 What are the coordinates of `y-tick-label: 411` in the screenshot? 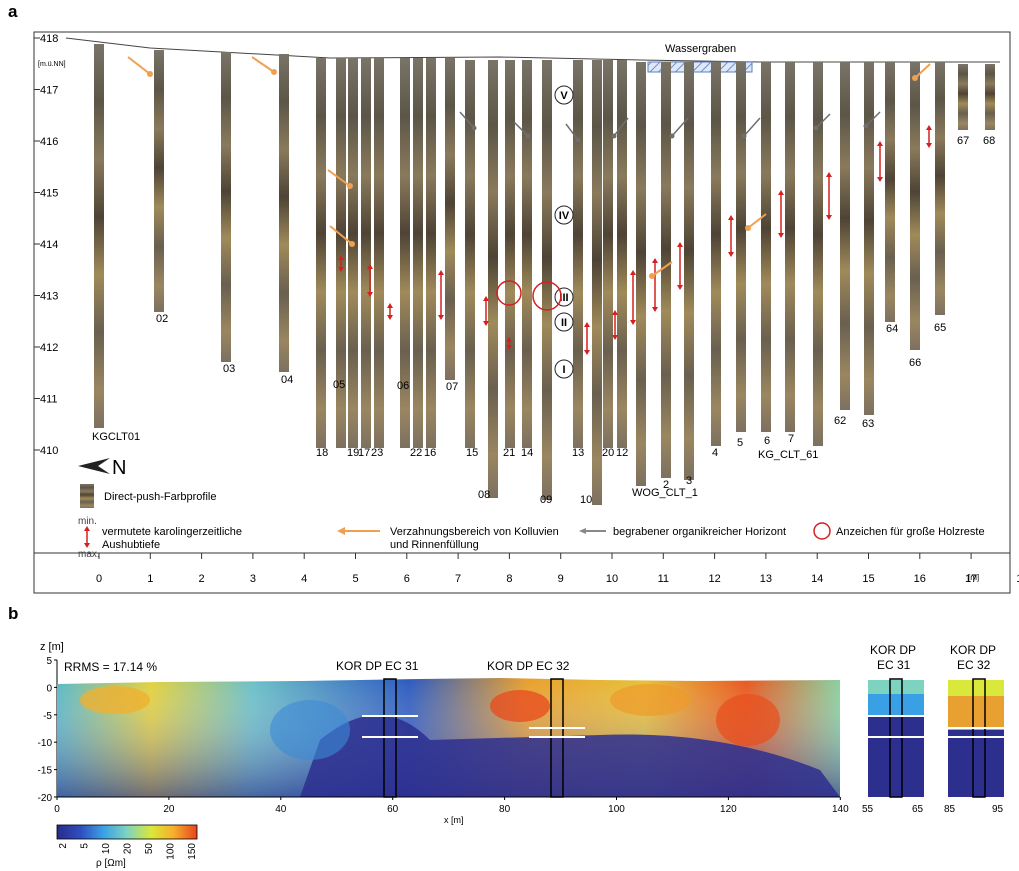 It's located at (49, 400).